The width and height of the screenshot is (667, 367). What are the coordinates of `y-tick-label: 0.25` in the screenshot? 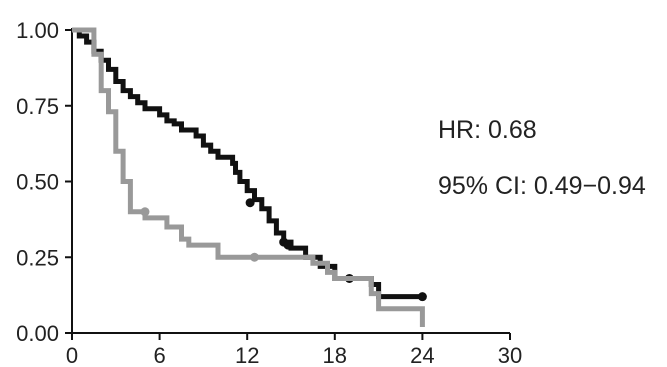 It's located at (37, 257).